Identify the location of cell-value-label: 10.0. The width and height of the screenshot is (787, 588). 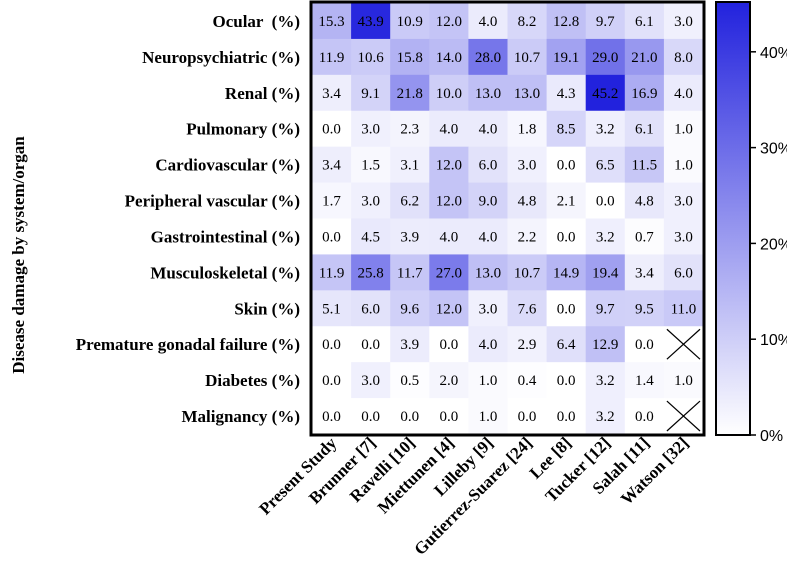
(449, 94).